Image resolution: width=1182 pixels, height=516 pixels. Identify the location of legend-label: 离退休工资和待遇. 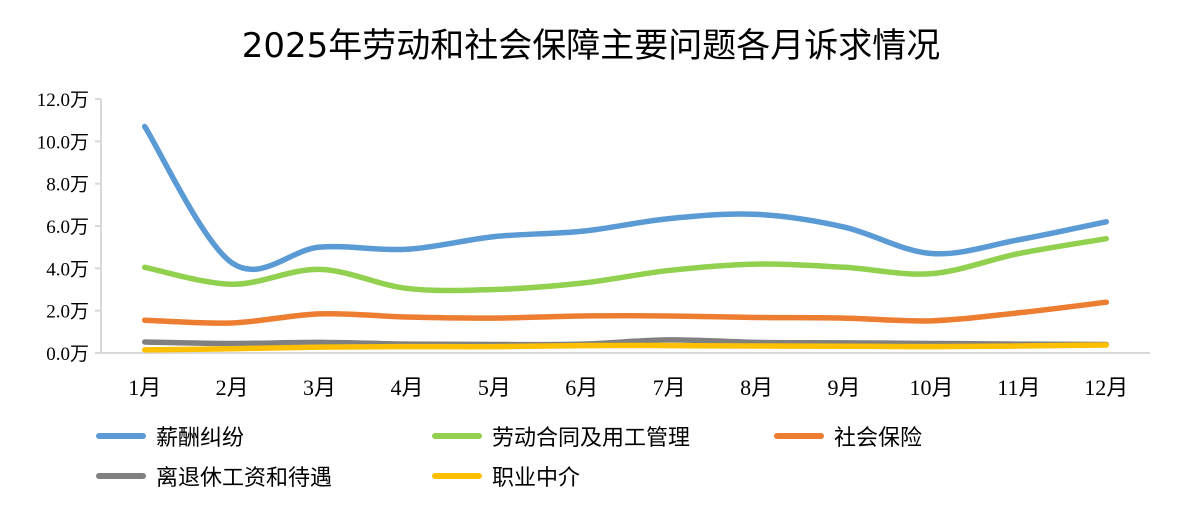
(244, 478).